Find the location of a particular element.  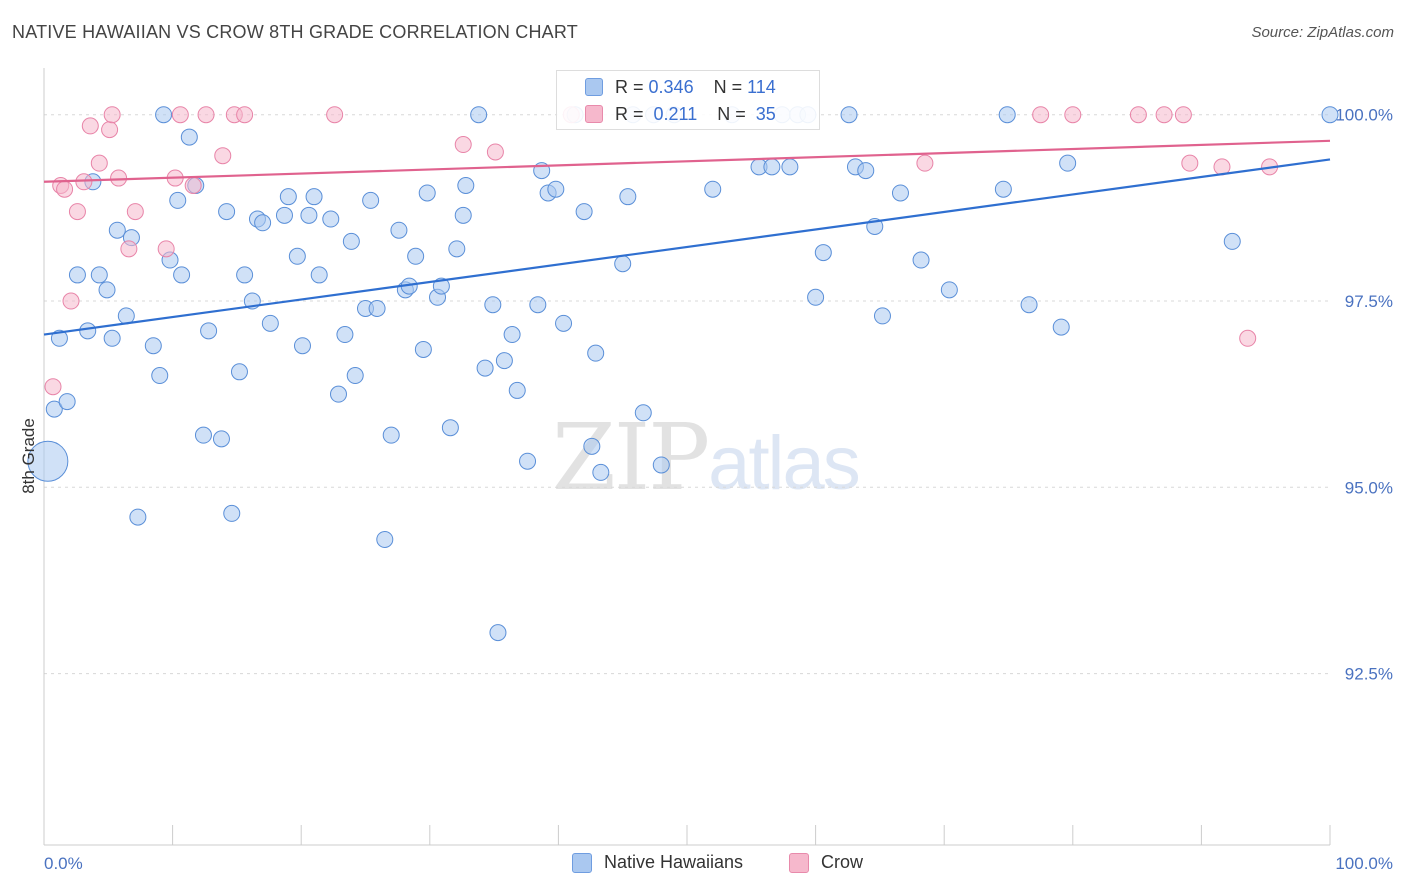

watermark-zip: ZIP is located at coordinates (631, 457).